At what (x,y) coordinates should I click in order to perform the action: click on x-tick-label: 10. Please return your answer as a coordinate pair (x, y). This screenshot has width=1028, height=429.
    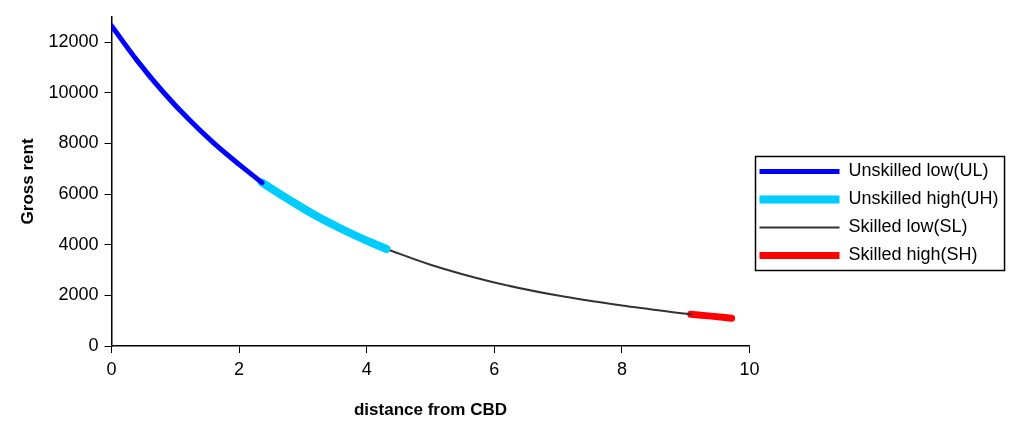
    Looking at the image, I should click on (749, 368).